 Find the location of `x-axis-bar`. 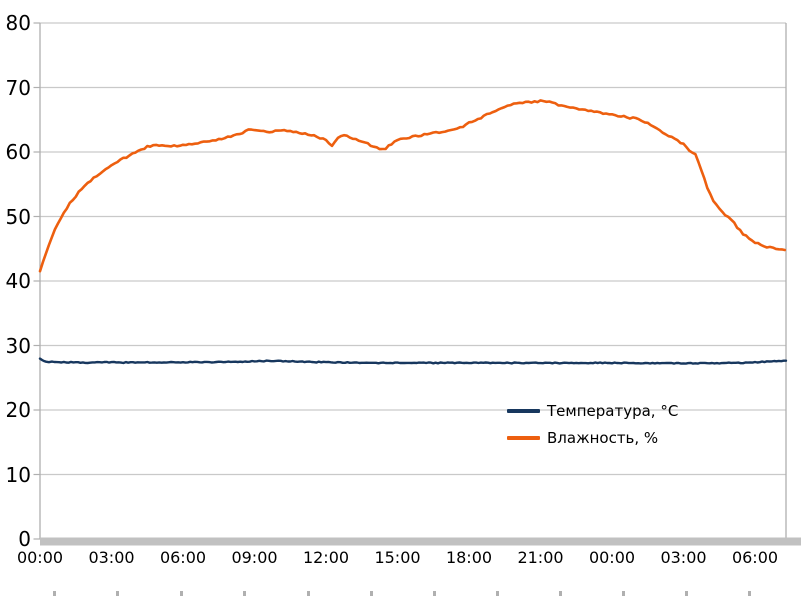

x-axis-bar is located at coordinates (420, 541).